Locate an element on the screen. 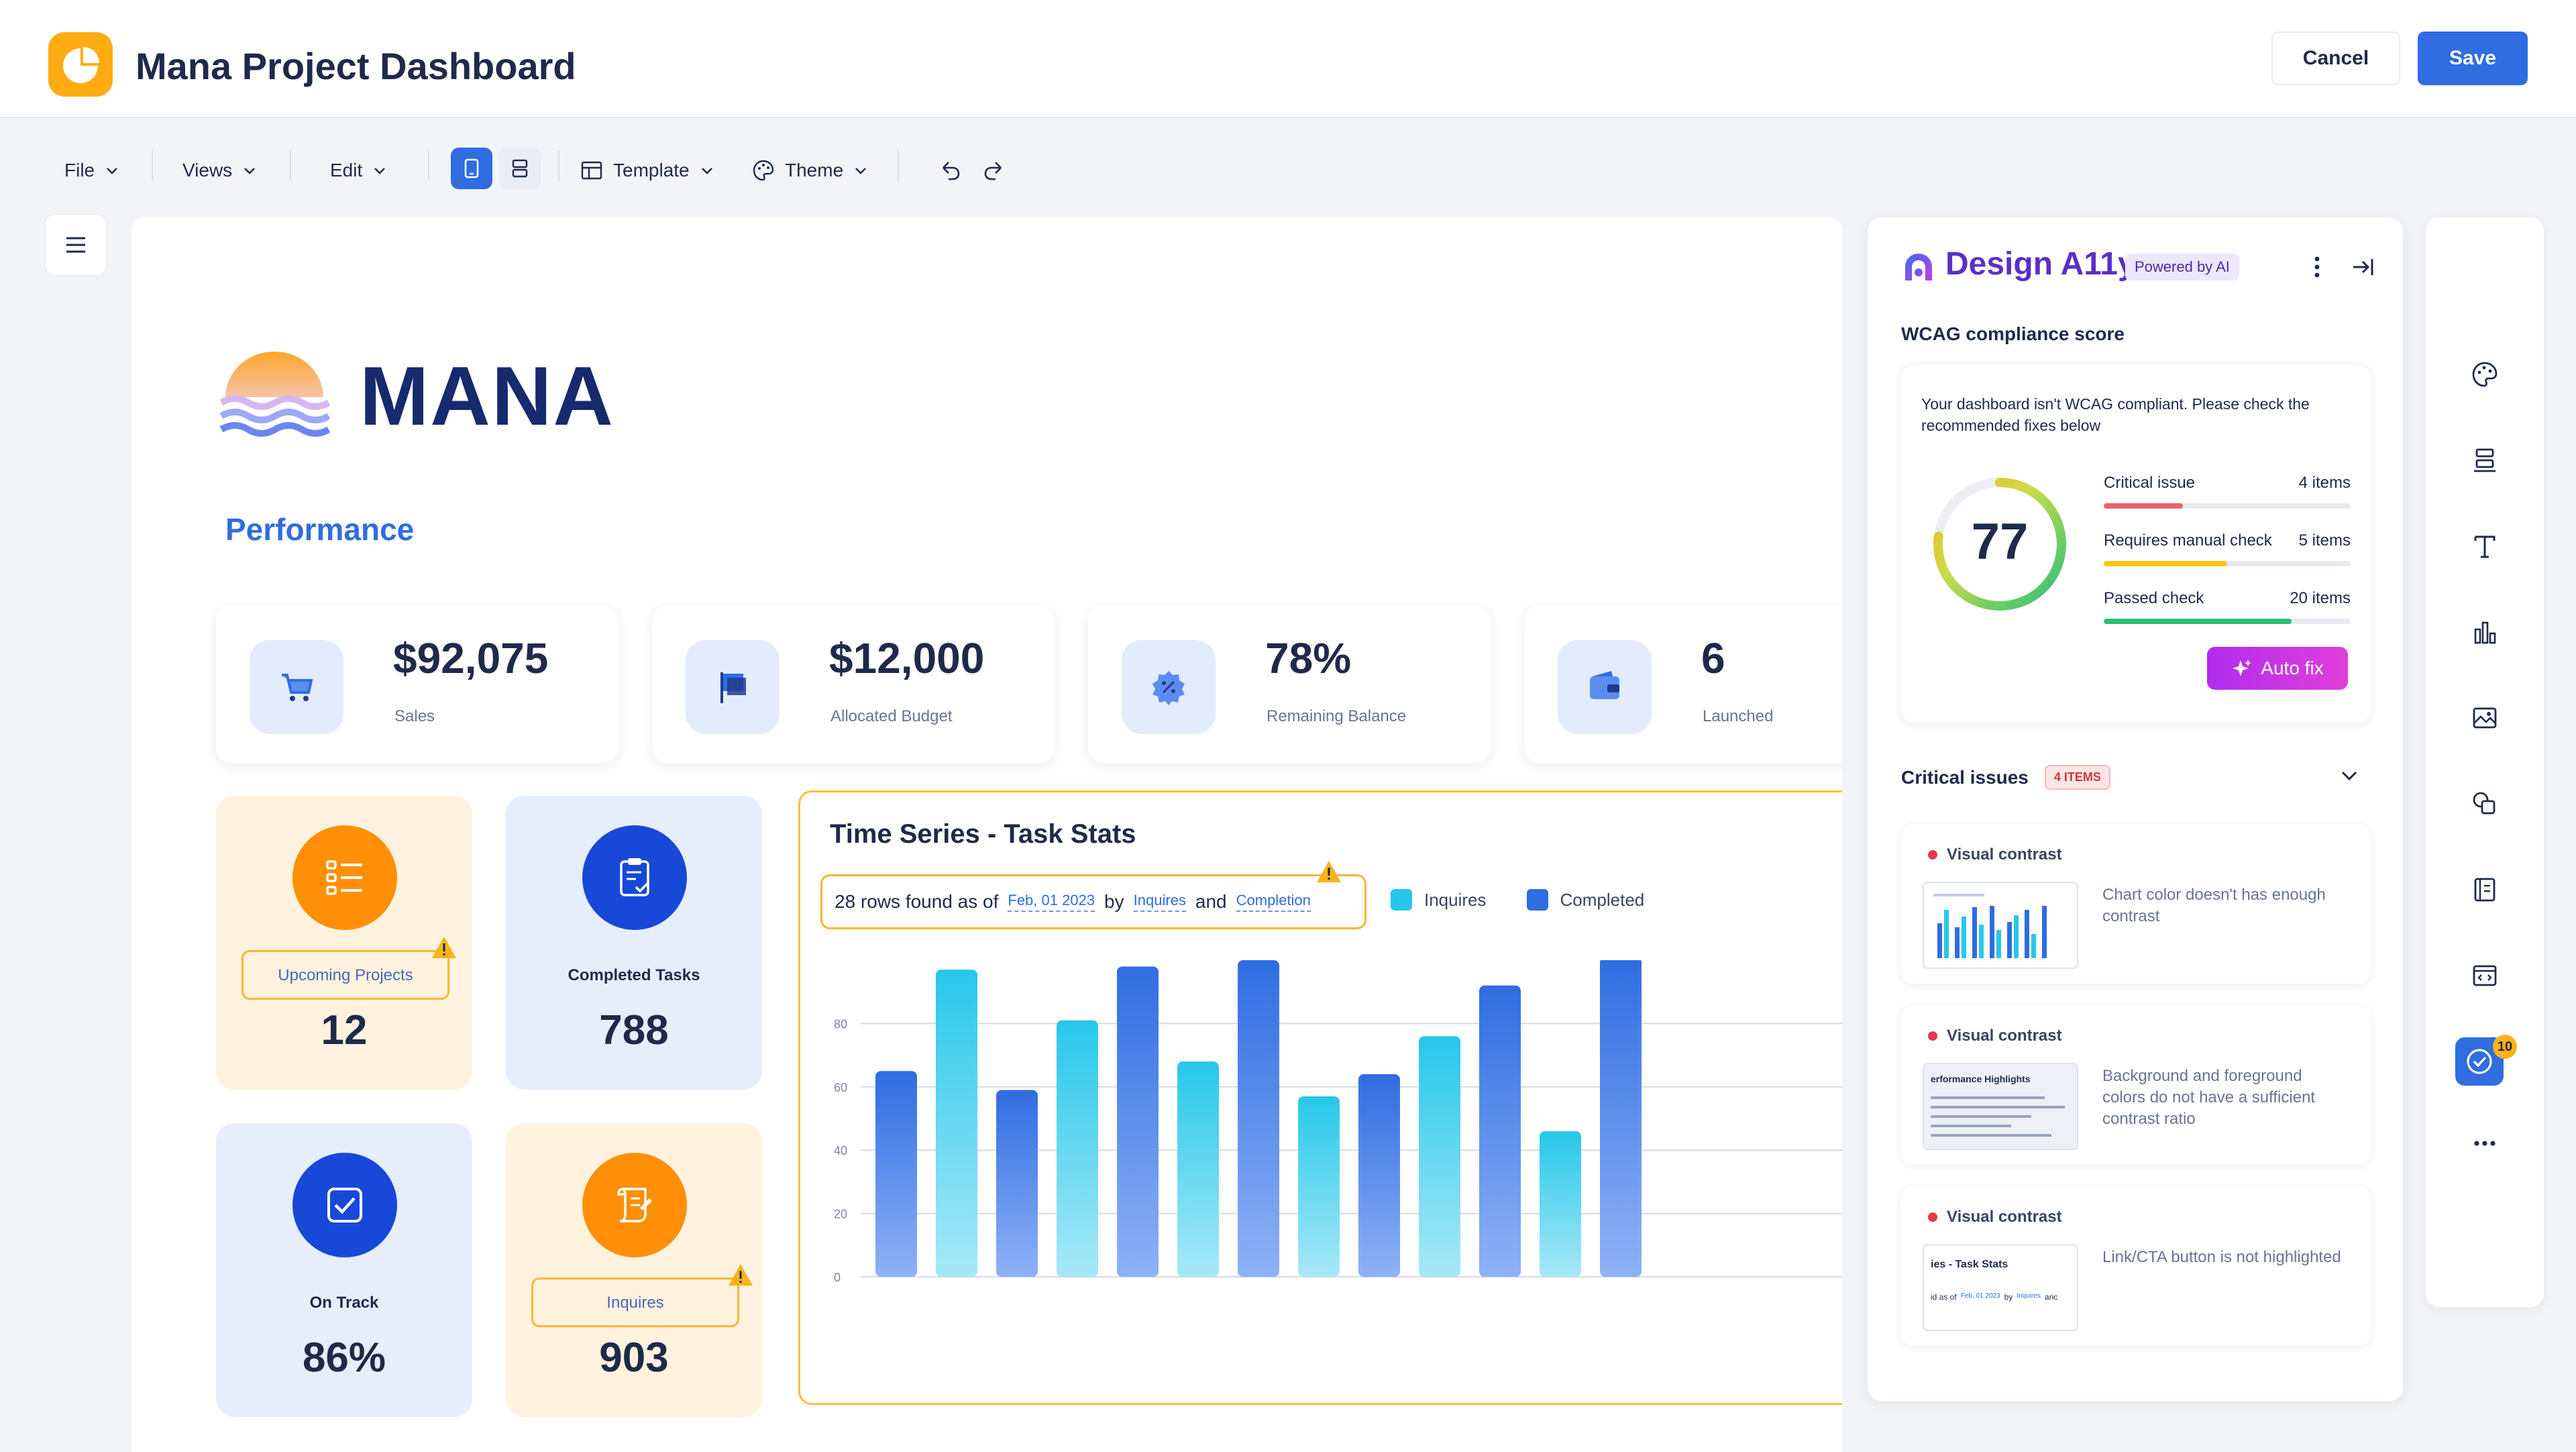 This screenshot has width=2576, height=1452. y-tick-label: 60 is located at coordinates (840, 1088).